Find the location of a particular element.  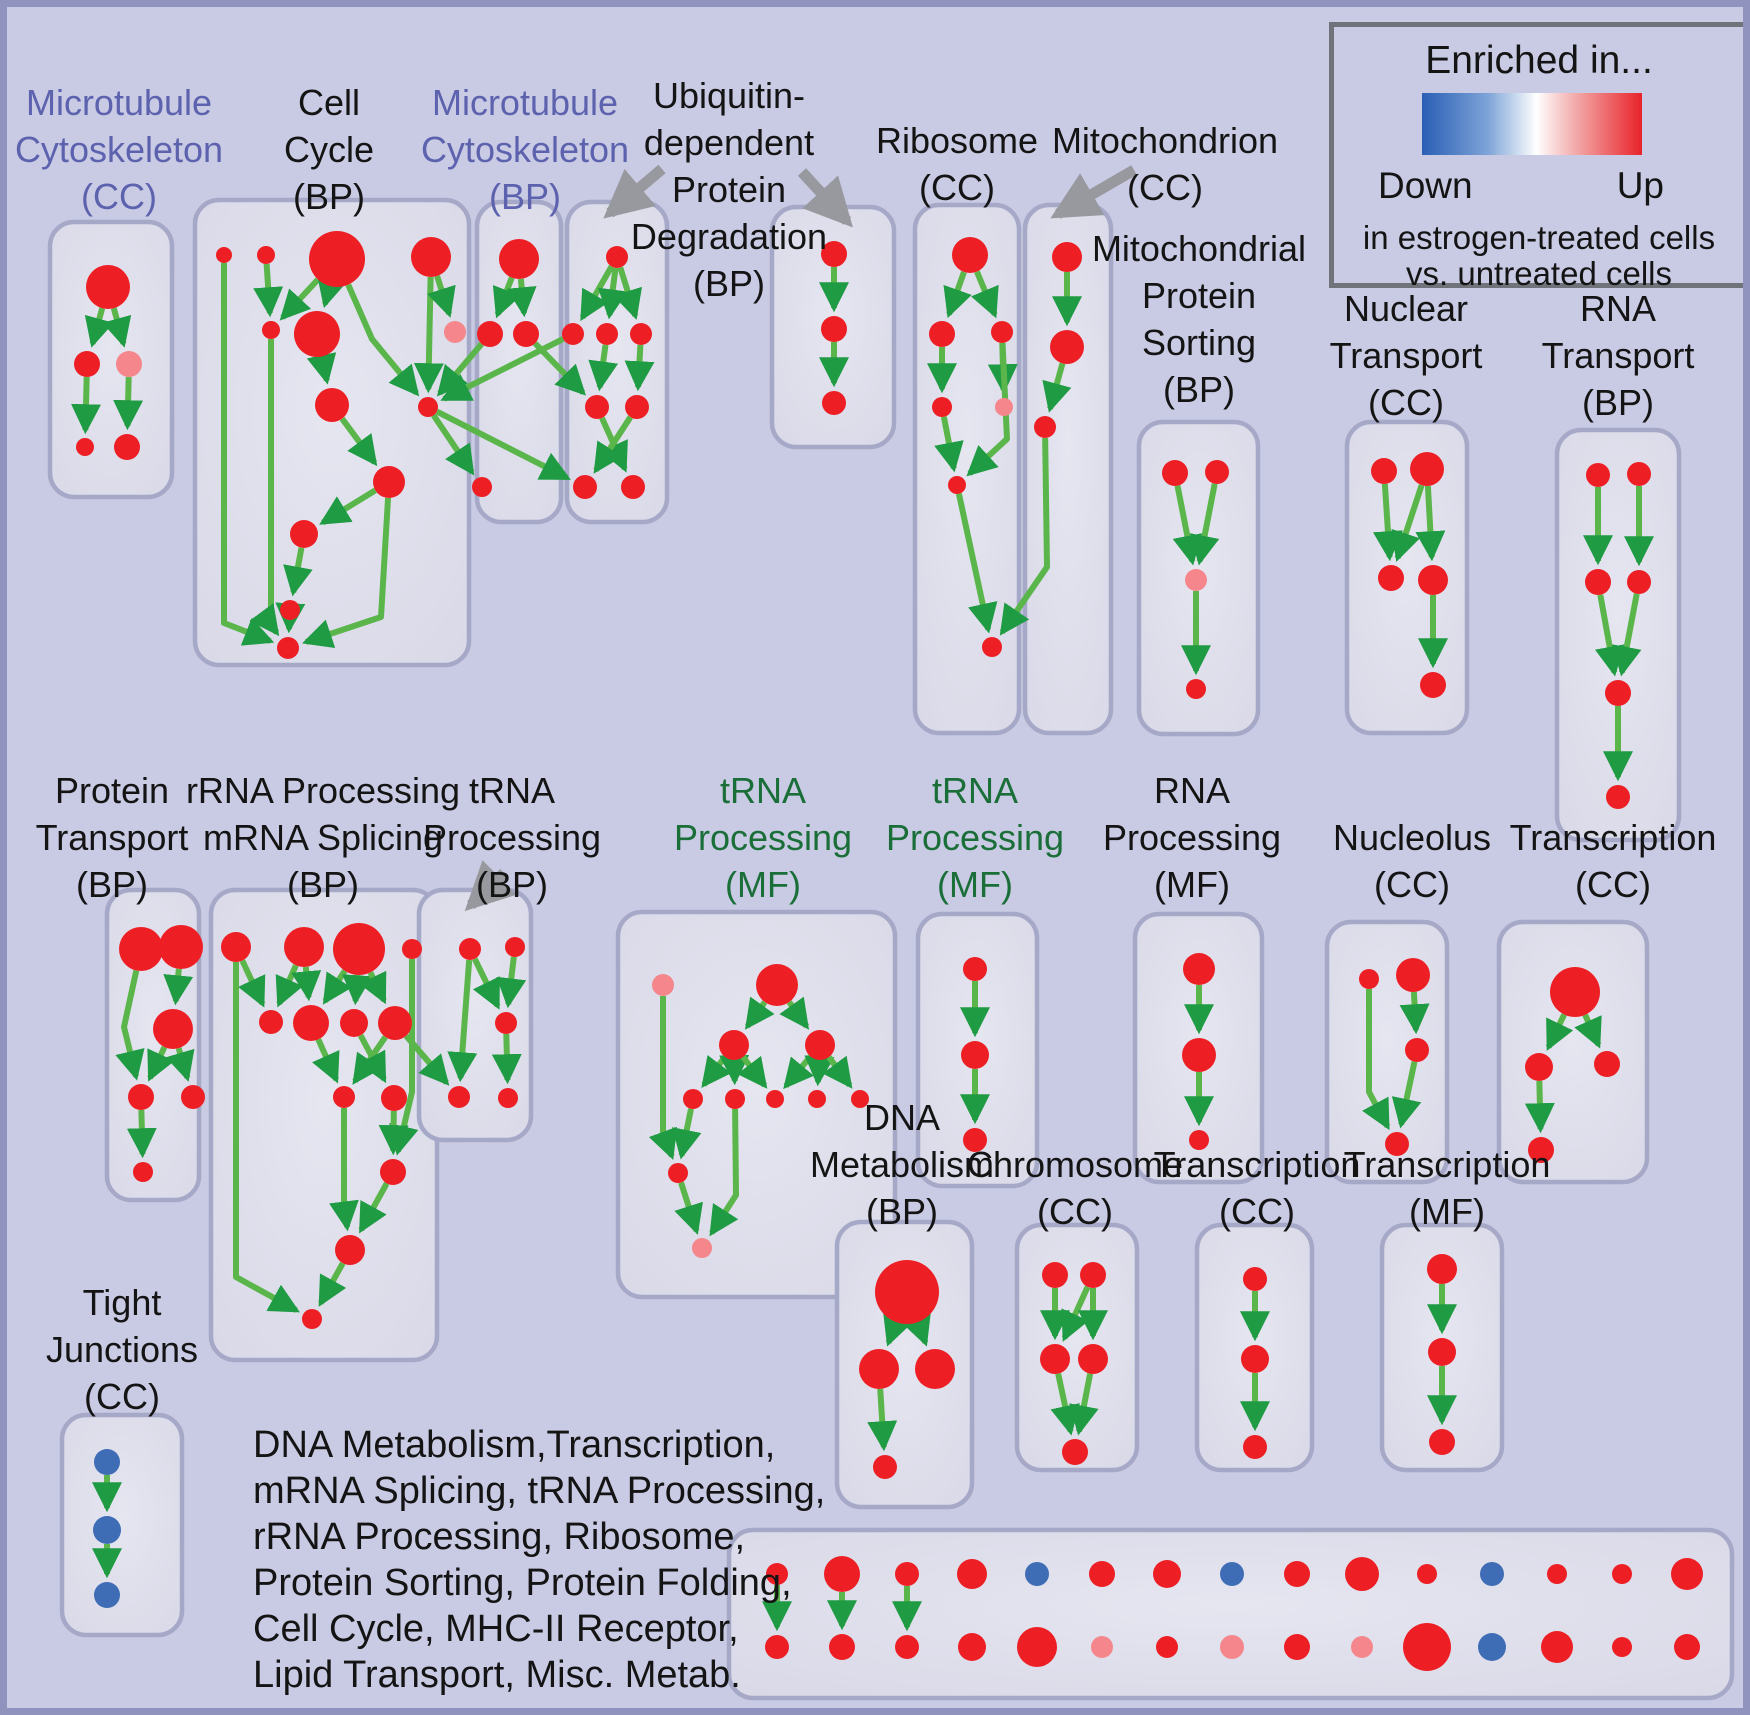

cluster-label-line: (CC) is located at coordinates (122, 1396).